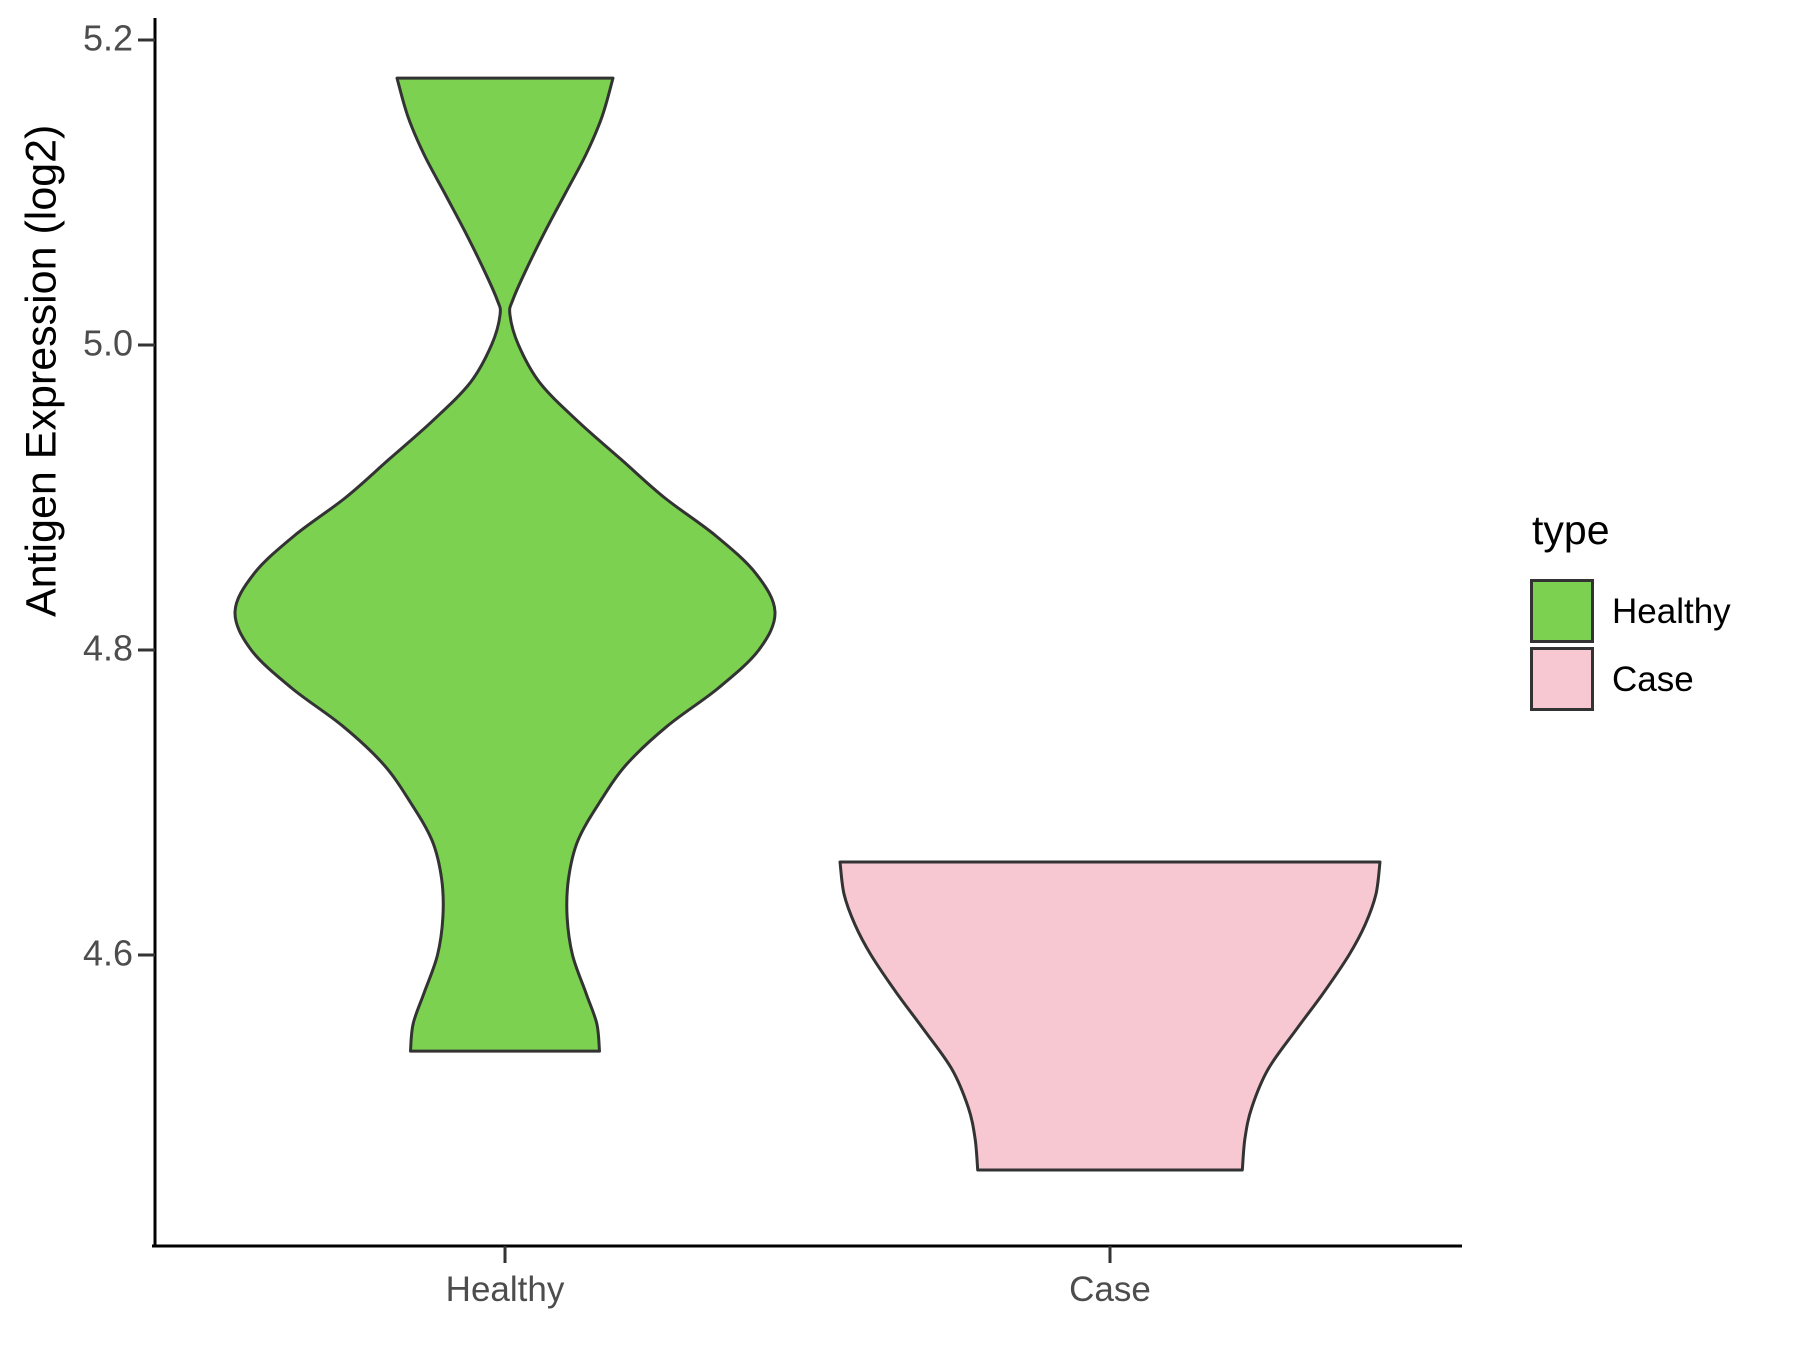  I want to click on y-tick-label: 5.2, so click(107, 38).